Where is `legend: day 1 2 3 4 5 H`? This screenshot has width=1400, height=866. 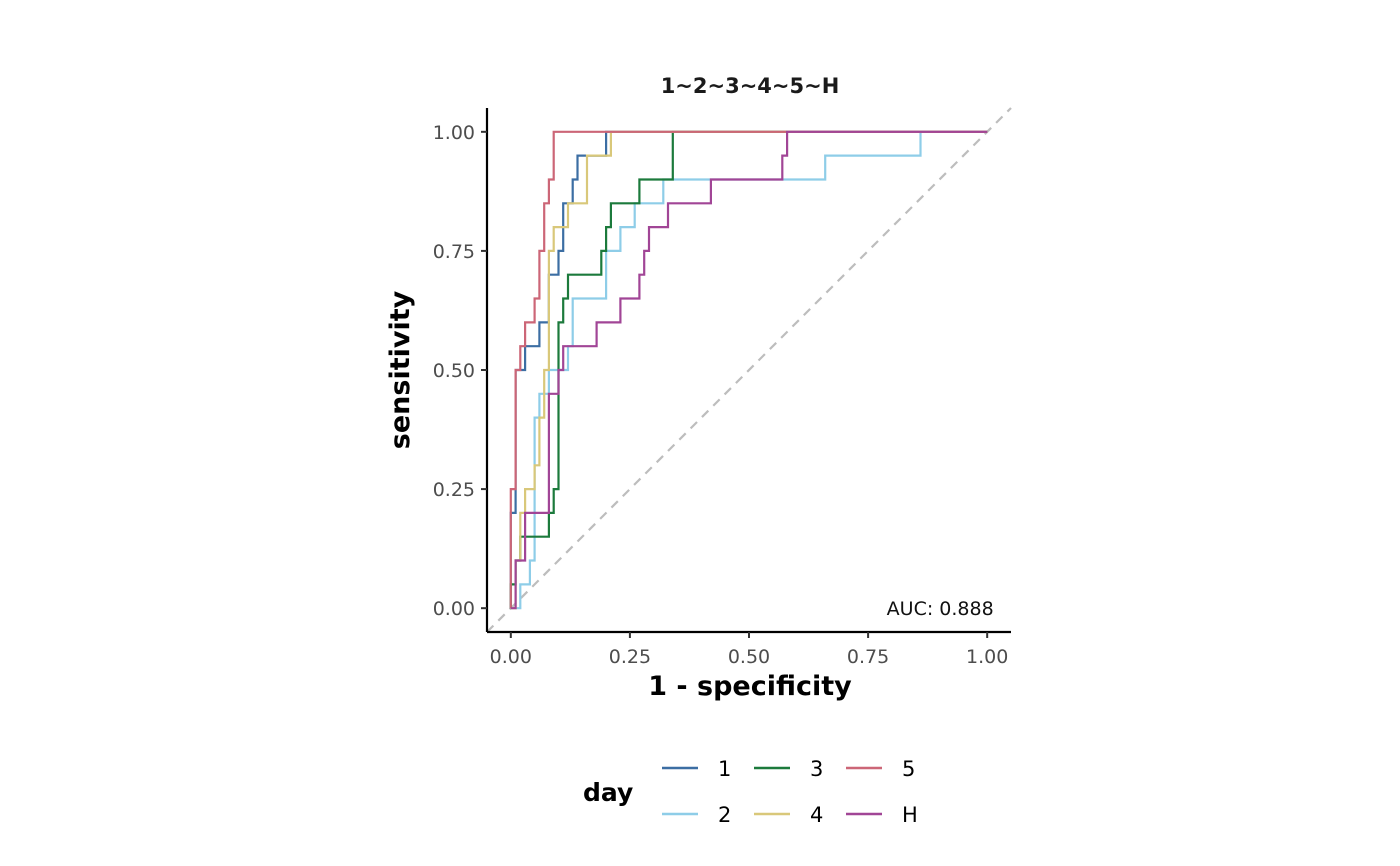
legend: day 1 2 3 4 5 H is located at coordinates (750, 792).